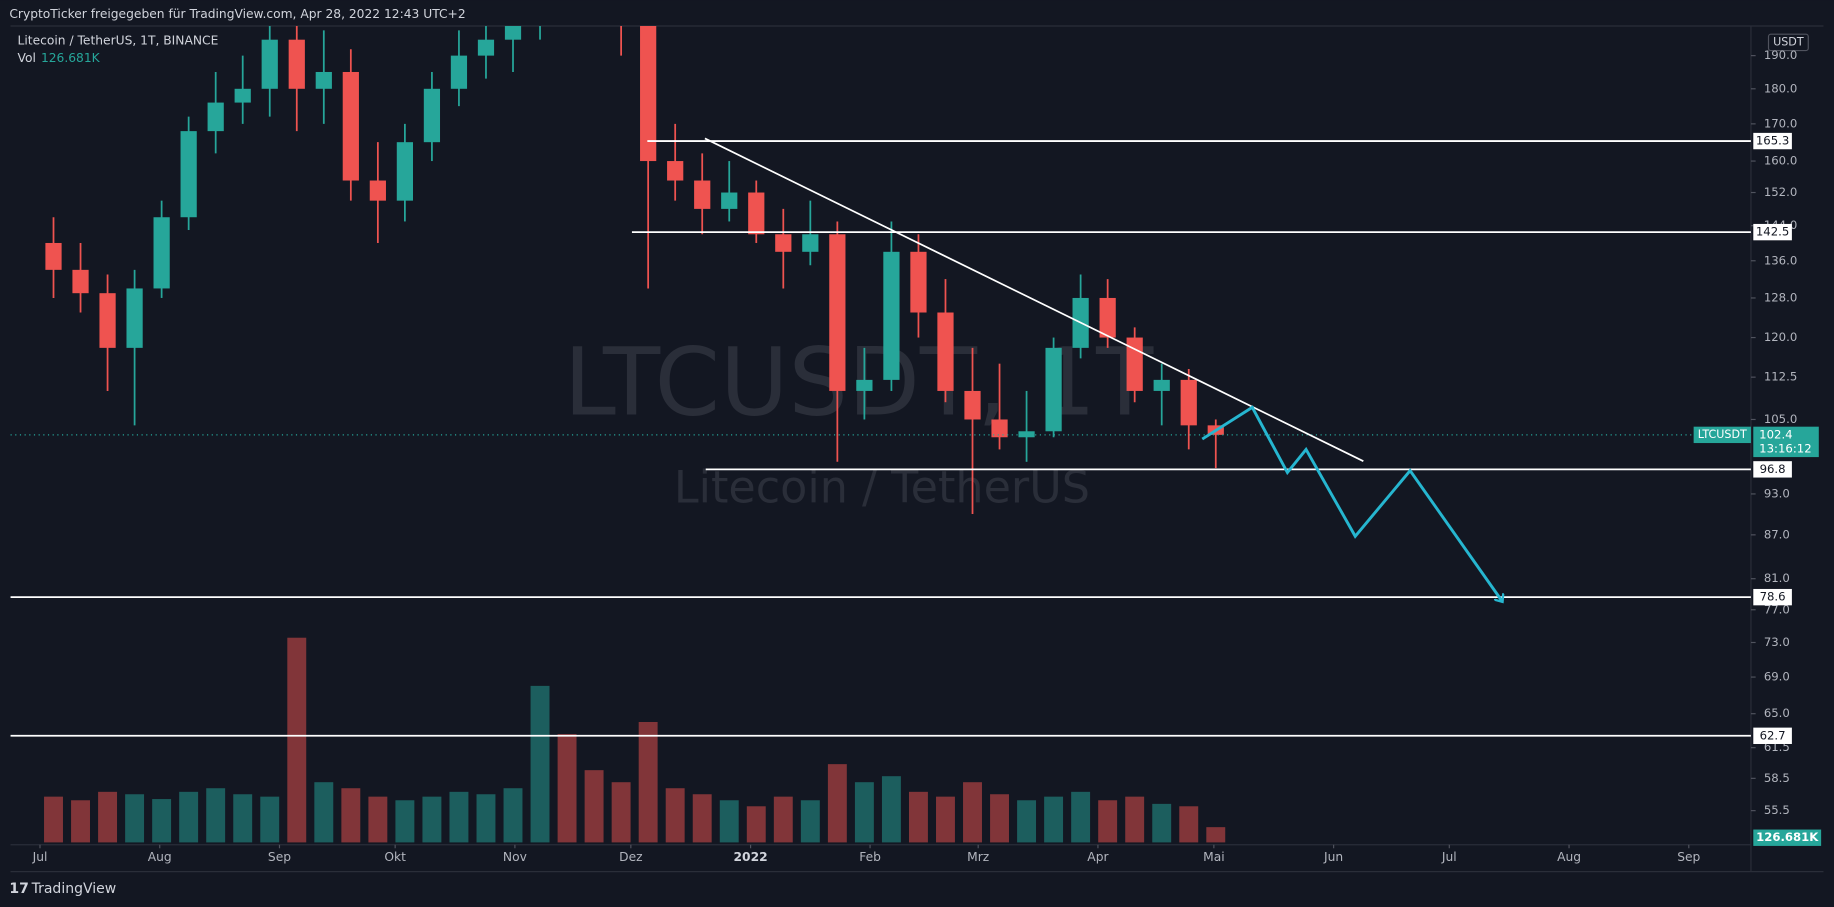 The height and width of the screenshot is (907, 1834). I want to click on y-tick-label: 128.0, so click(1780, 297).